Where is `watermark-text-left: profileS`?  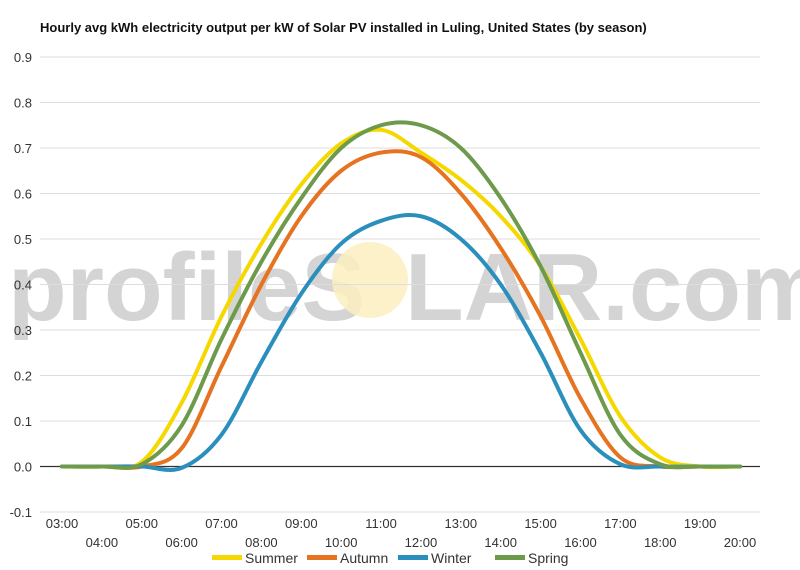 watermark-text-left: profileS is located at coordinates (186, 287).